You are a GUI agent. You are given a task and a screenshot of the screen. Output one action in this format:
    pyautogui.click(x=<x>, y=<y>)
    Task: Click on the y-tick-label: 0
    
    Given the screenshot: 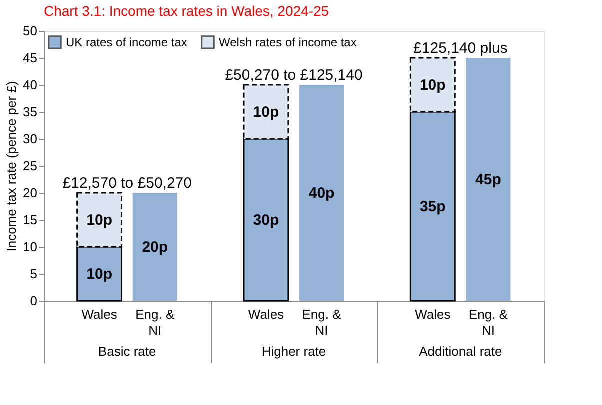 What is the action you would take?
    pyautogui.click(x=34, y=301)
    